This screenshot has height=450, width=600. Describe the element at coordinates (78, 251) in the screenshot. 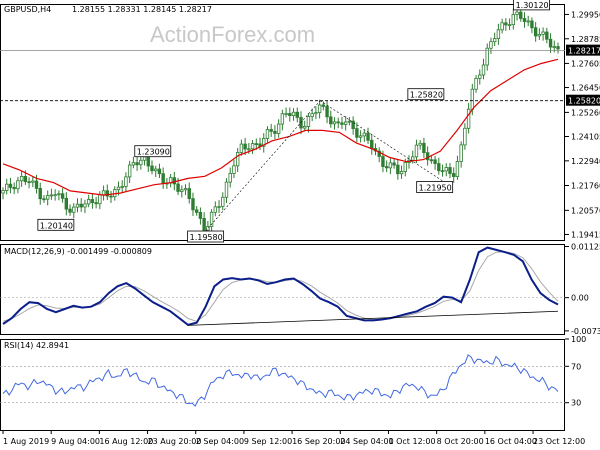

I see `macd-title: MACD(12,26,9) -0.001499 -0.000809` at that location.